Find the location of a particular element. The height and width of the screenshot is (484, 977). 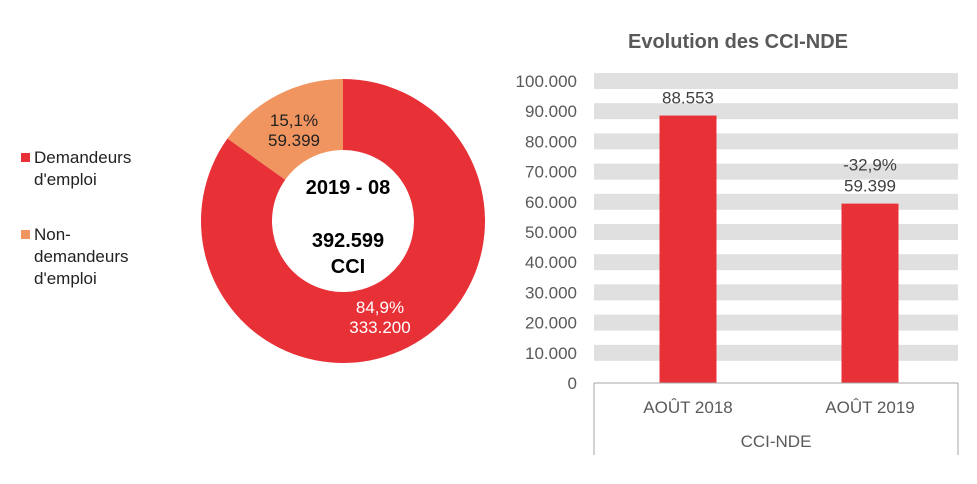

y-tick-label: 100.000 is located at coordinates (546, 81).